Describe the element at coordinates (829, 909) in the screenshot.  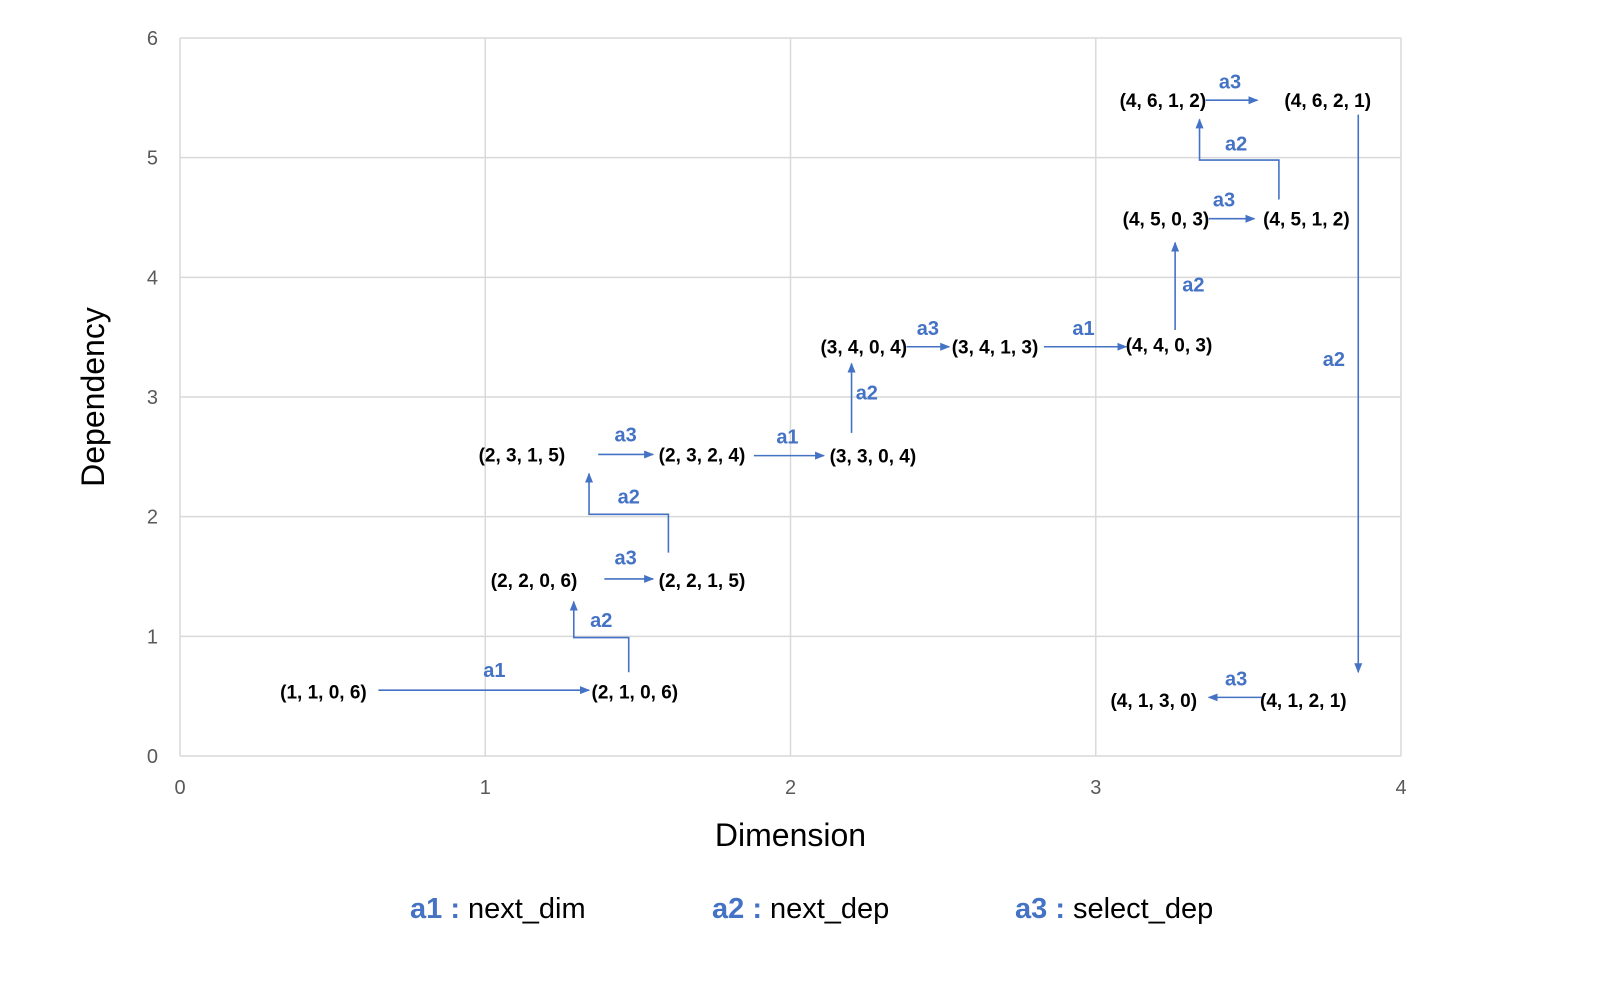
I see `legend-desc-a2: next_dep` at that location.